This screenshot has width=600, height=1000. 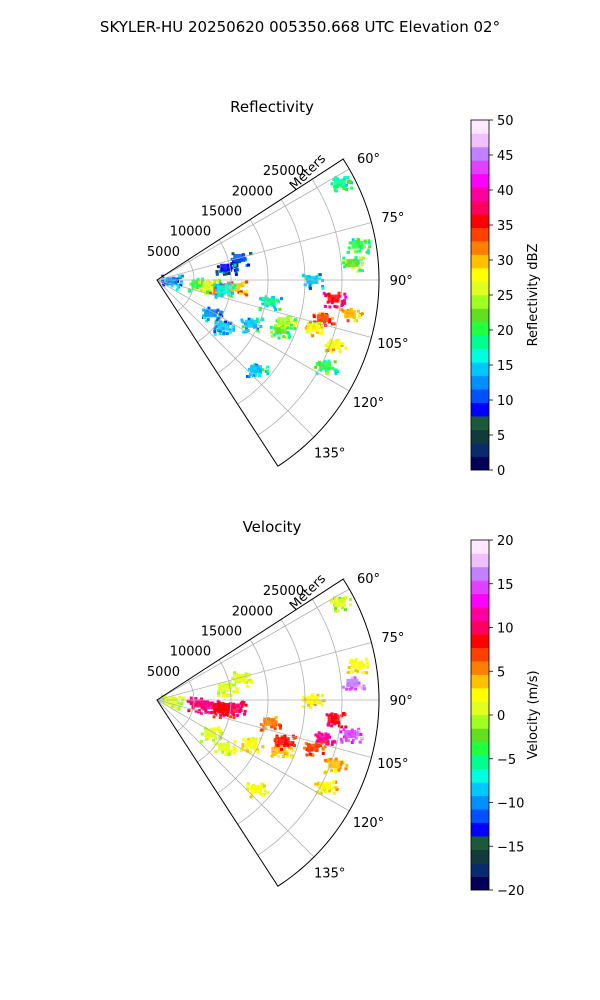 I want to click on azimuth-gridline, so click(x=253, y=644).